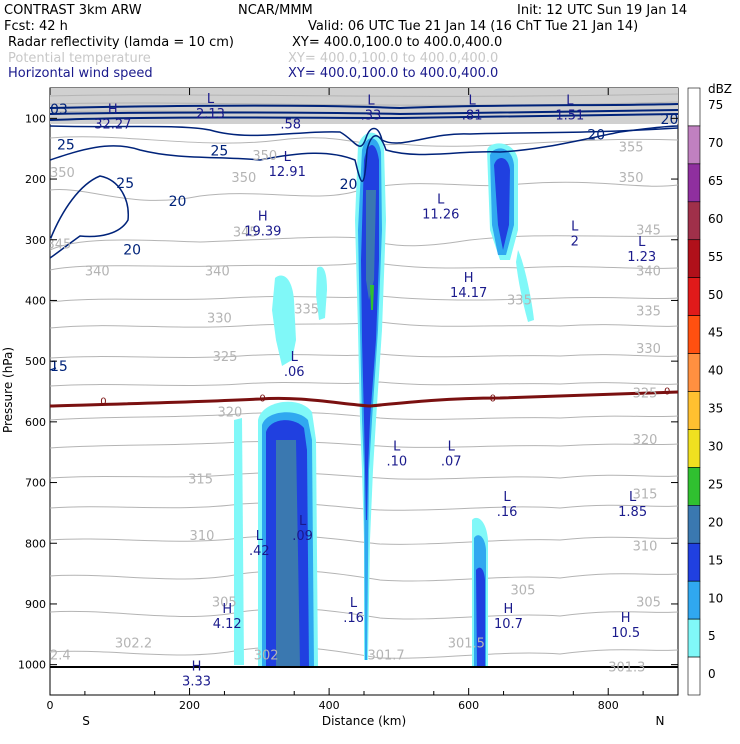 This screenshot has height=744, width=740. Describe the element at coordinates (371, 115) in the screenshot. I see `extremum-value: .33` at that location.